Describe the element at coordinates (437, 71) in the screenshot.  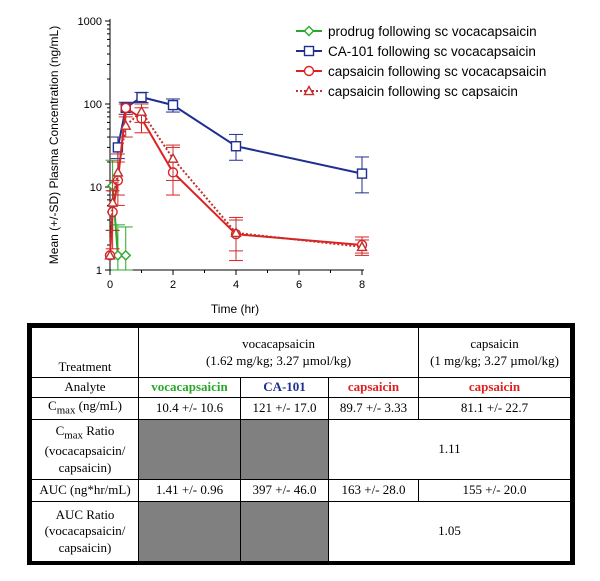
I see `legend-entry: capsaicin following sc vocacapsaicin` at that location.